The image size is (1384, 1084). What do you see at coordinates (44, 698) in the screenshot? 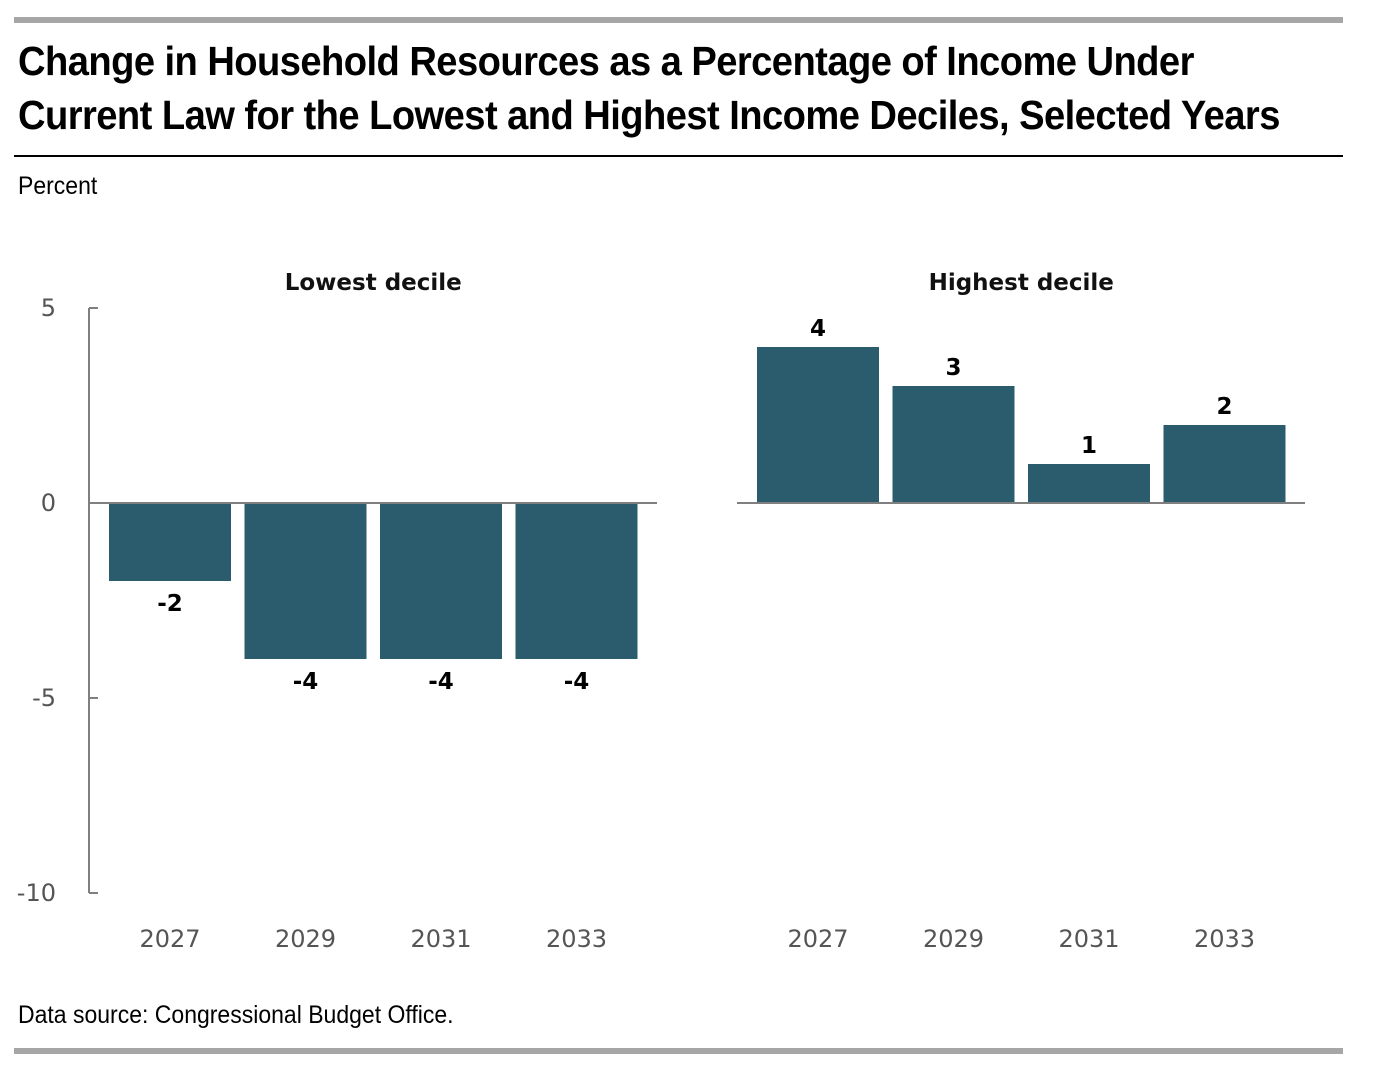
I see `y-tick-label: -5` at bounding box center [44, 698].